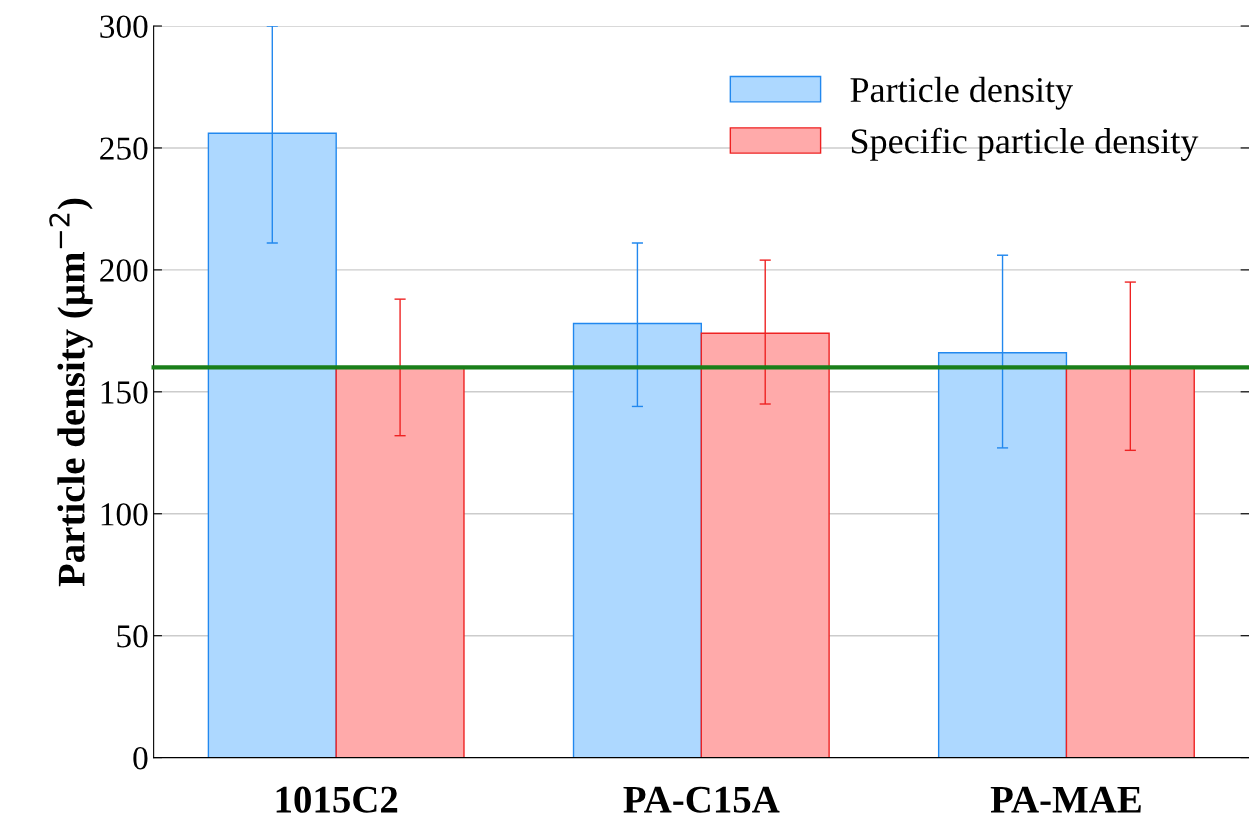 This screenshot has height=839, width=1249. I want to click on y-axis-title: Particle density (µm$^{−2}$), so click(71, 392).